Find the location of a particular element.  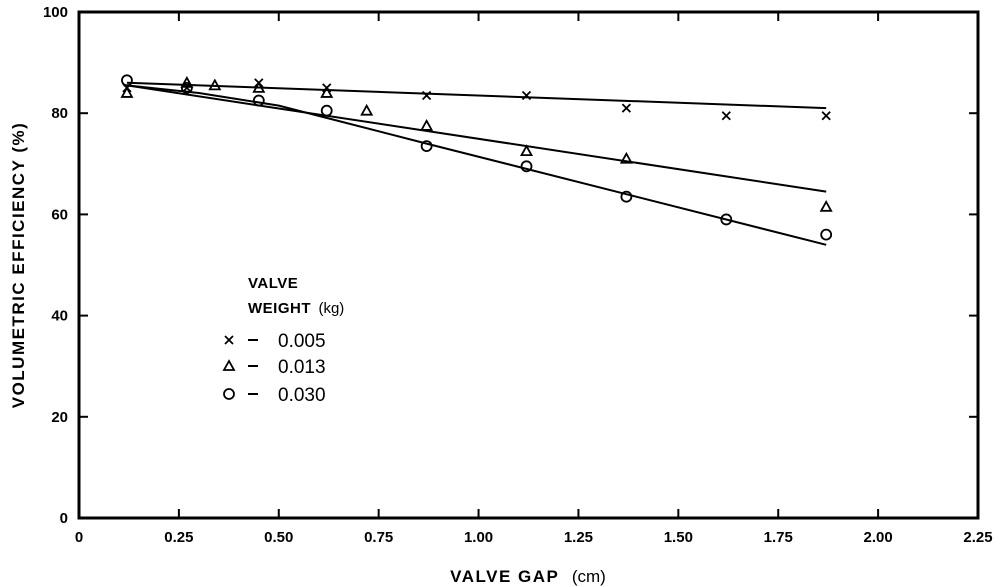

x-tick-label: 0 is located at coordinates (79, 537).